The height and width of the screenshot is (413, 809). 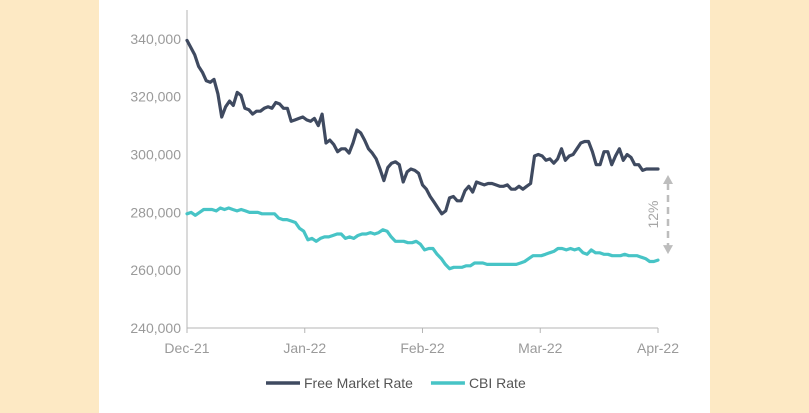 What do you see at coordinates (49, 206) in the screenshot?
I see `left-side-panel` at bounding box center [49, 206].